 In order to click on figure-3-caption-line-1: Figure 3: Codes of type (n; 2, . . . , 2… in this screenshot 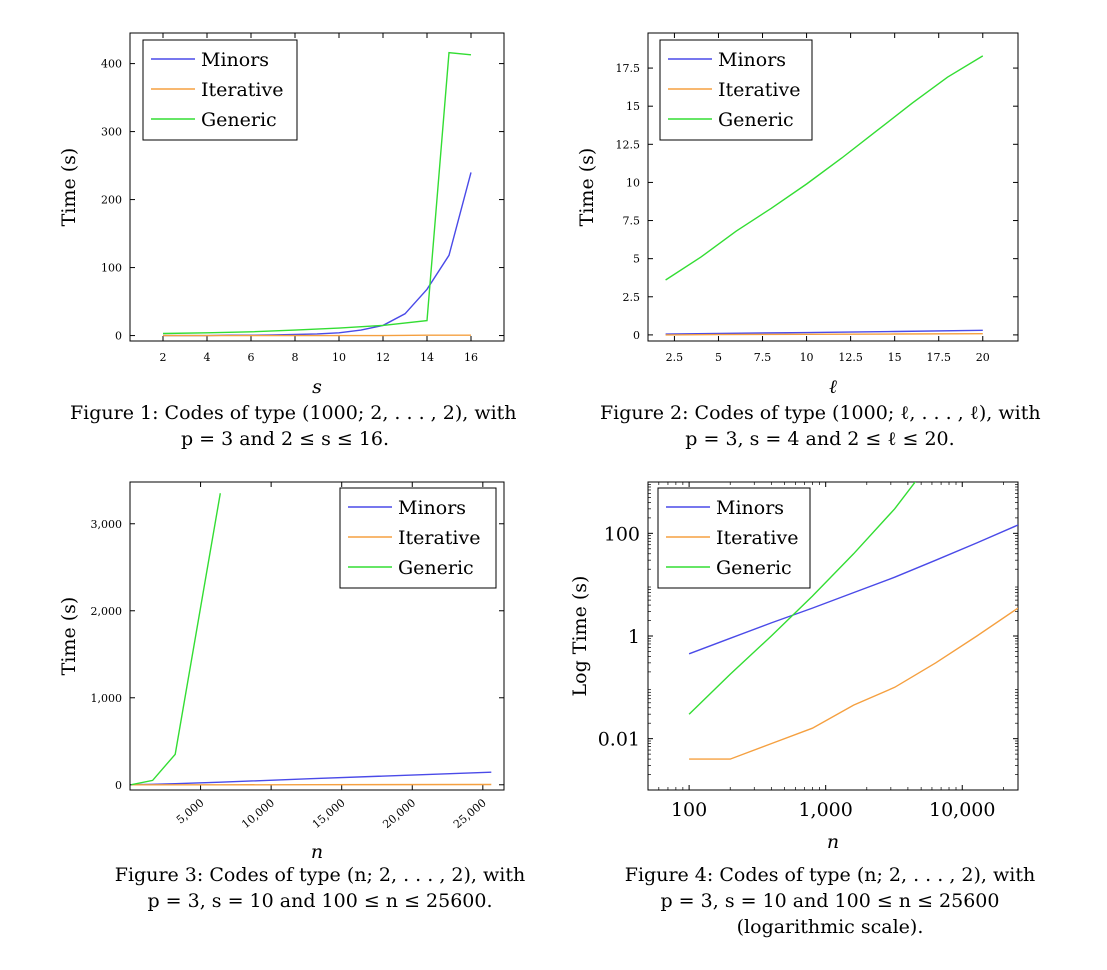, I will do `click(320, 875)`.